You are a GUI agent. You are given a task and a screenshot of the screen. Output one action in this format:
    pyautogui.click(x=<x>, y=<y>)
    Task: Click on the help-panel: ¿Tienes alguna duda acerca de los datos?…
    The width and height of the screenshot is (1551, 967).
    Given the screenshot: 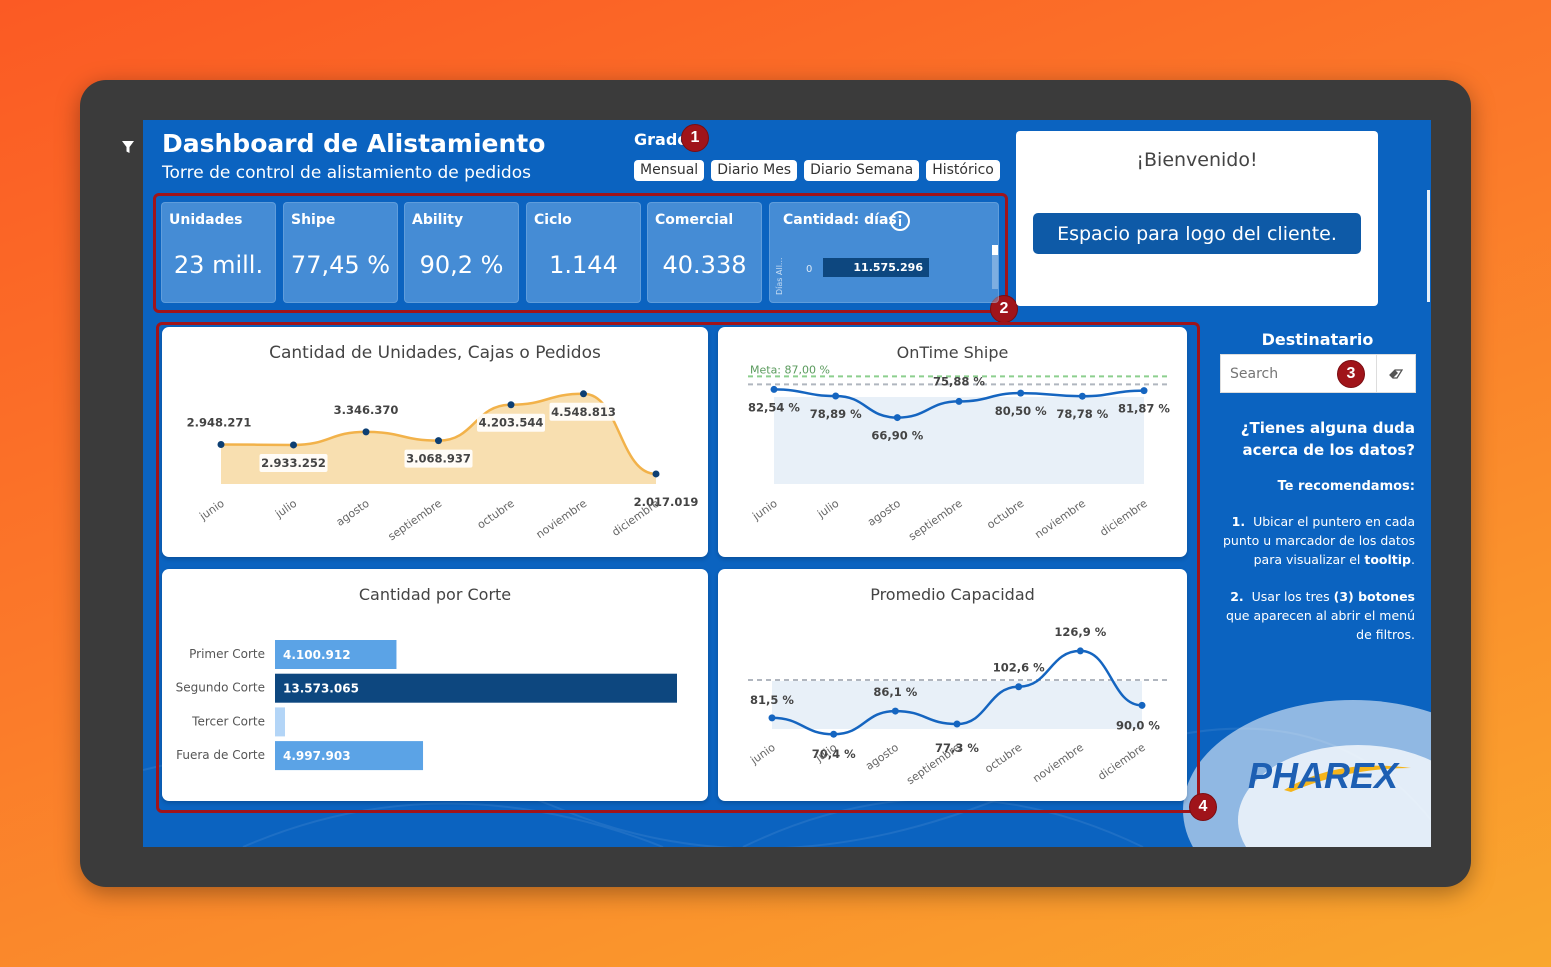 What is the action you would take?
    pyautogui.click(x=1315, y=530)
    